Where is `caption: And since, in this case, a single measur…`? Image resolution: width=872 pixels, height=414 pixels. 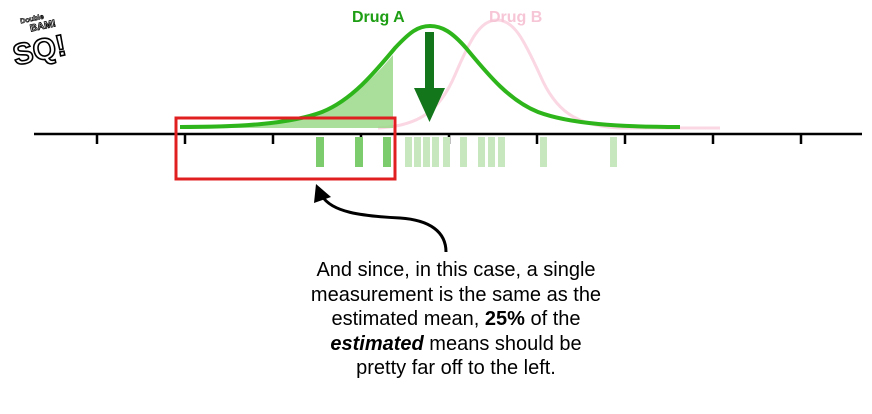
caption: And since, in this case, a single measur… is located at coordinates (456, 319).